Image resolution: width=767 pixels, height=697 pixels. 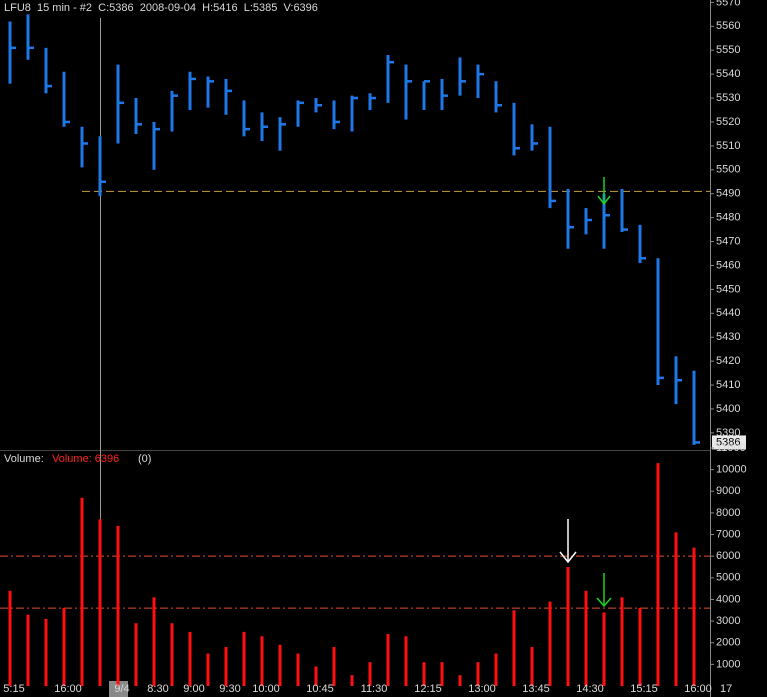 What do you see at coordinates (731, 470) in the screenshot?
I see `y-tick-label: 10000` at bounding box center [731, 470].